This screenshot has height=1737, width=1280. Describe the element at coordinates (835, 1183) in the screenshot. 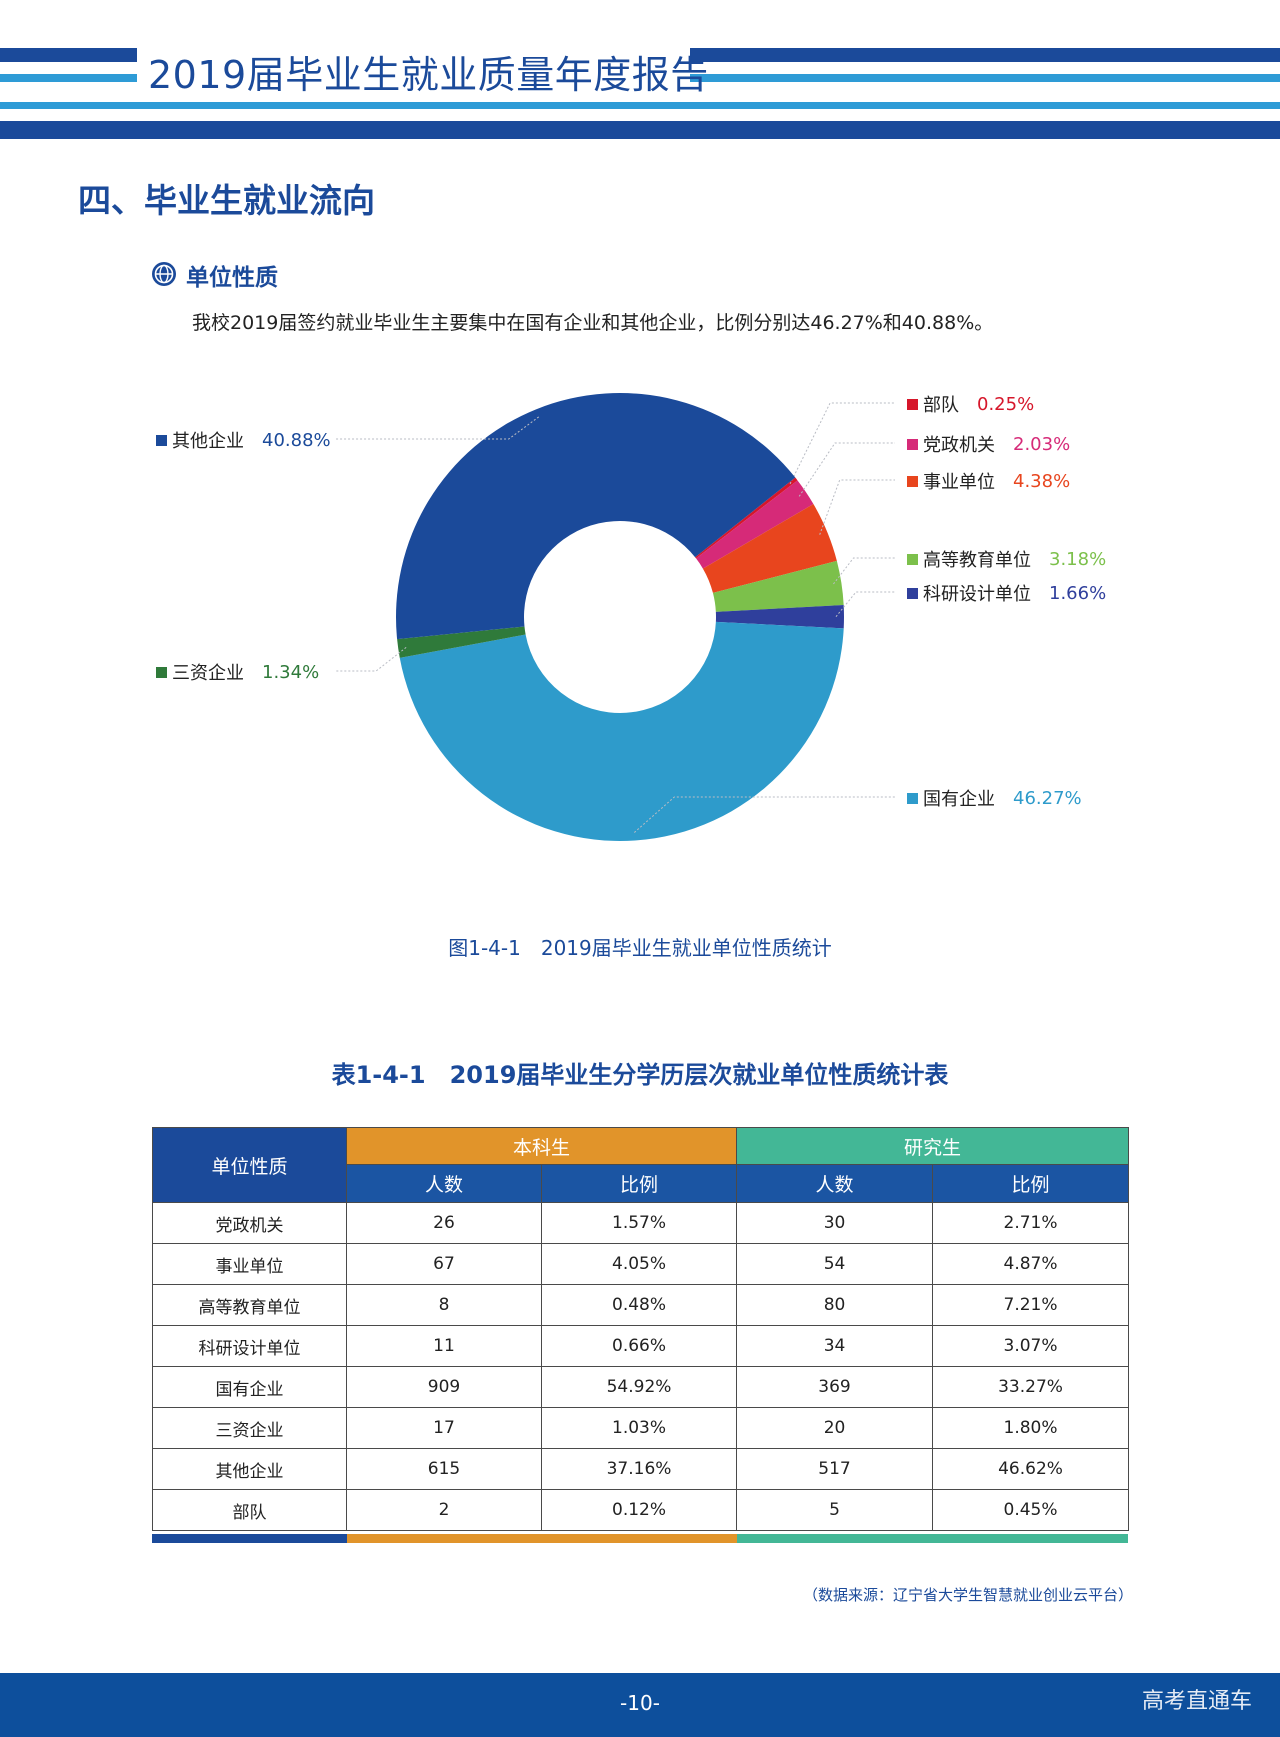

I see `header-pg-count: 人数` at that location.